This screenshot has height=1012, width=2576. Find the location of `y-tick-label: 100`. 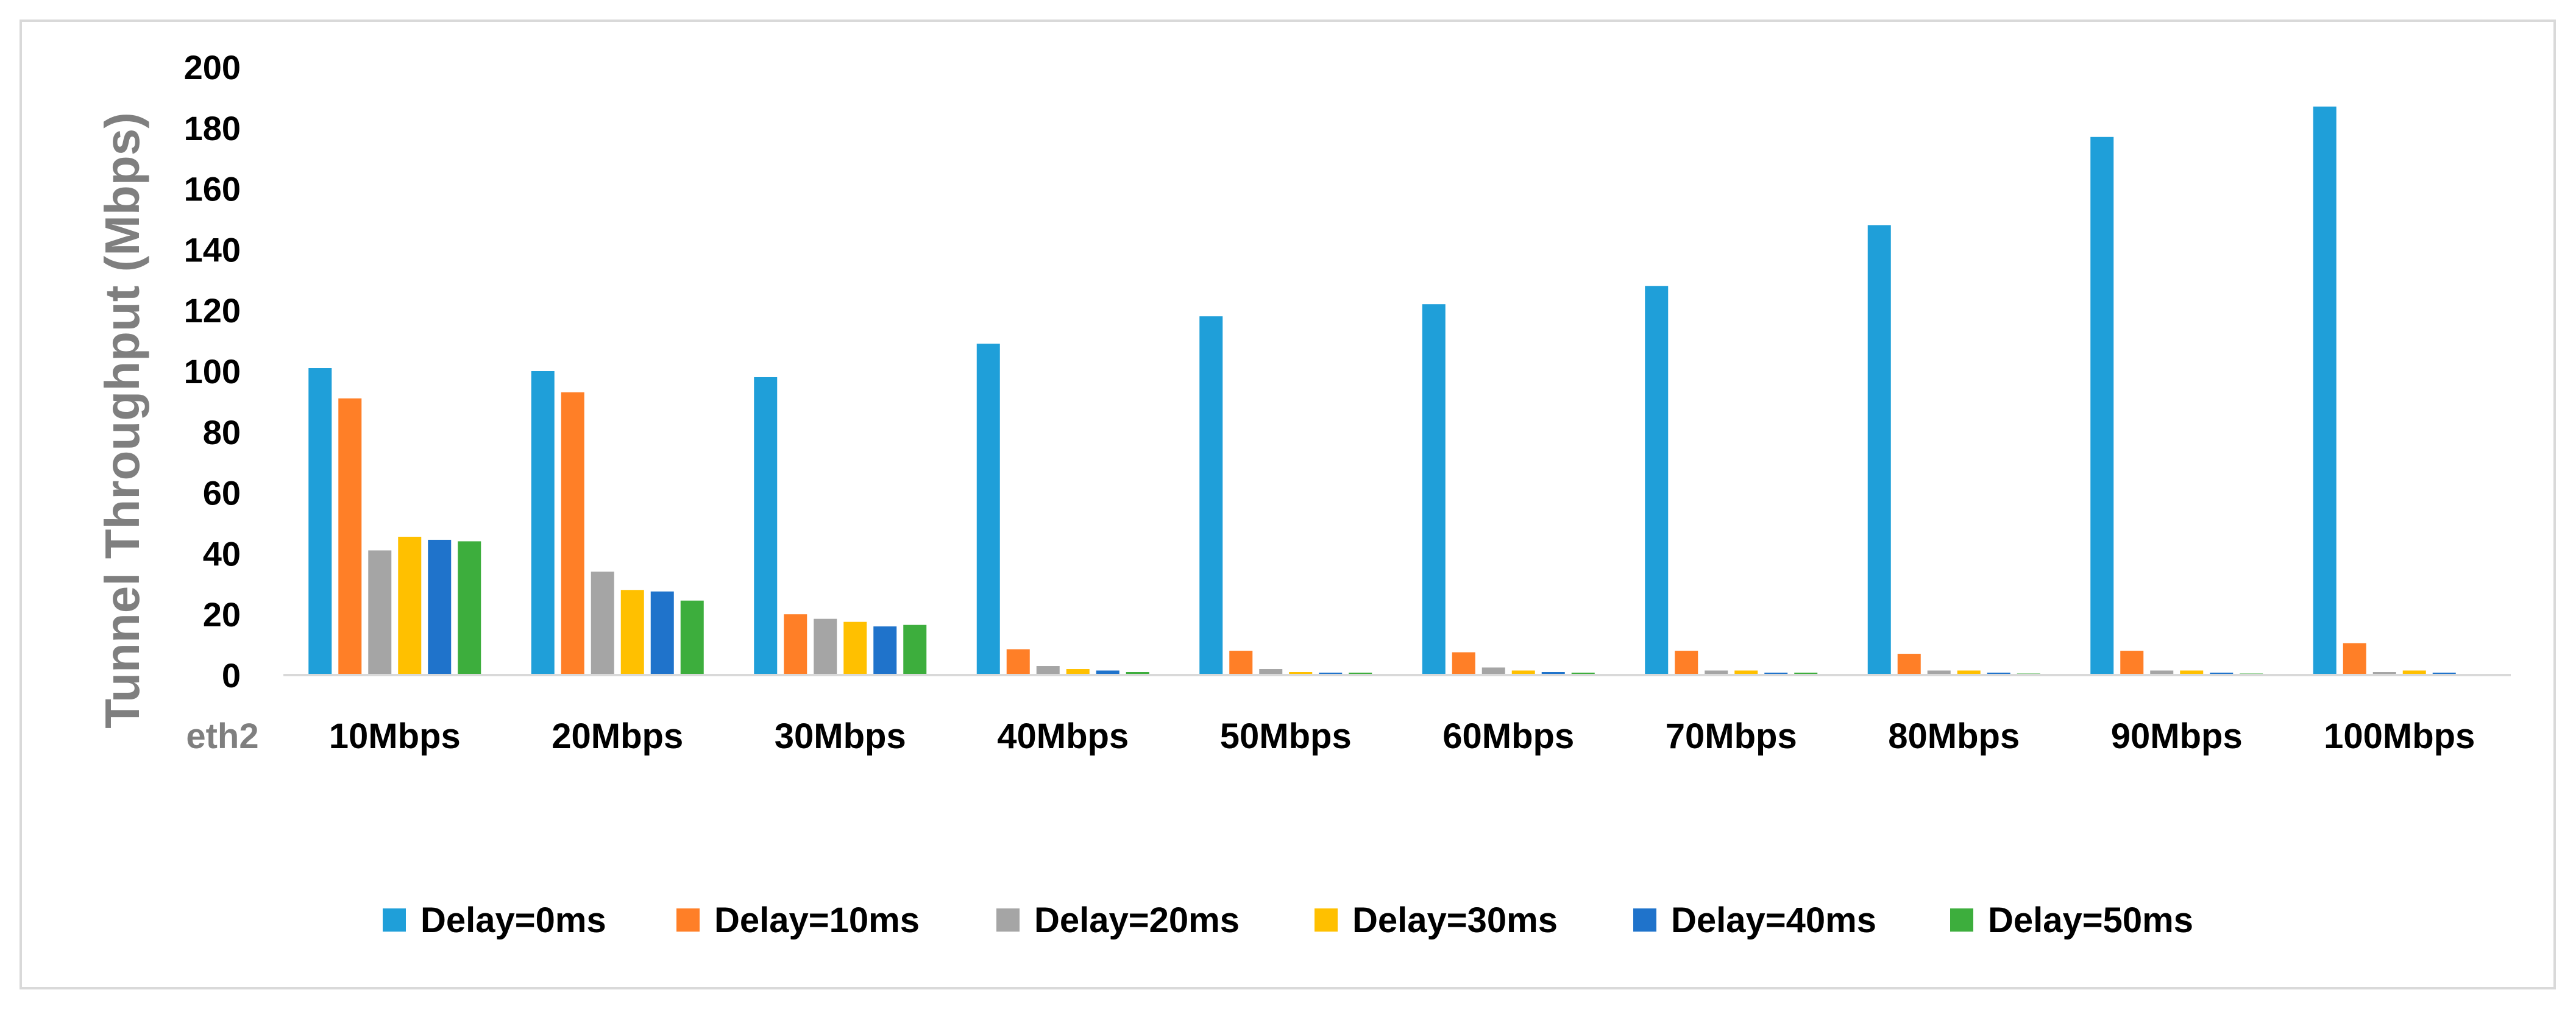

y-tick-label: 100 is located at coordinates (213, 371).